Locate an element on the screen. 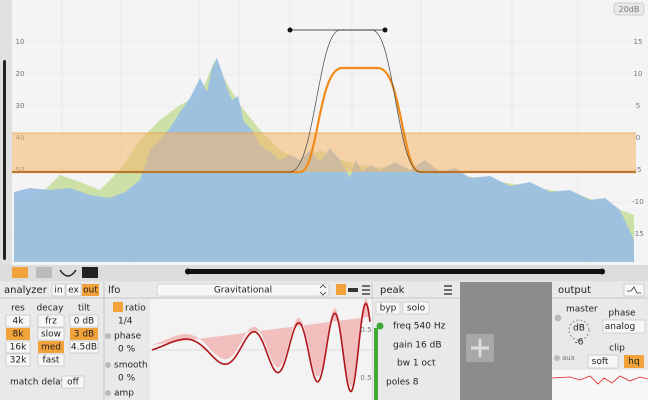 Image resolution: width=648 pixels, height=400 pixels. right-axis-label: 10 is located at coordinates (638, 74).